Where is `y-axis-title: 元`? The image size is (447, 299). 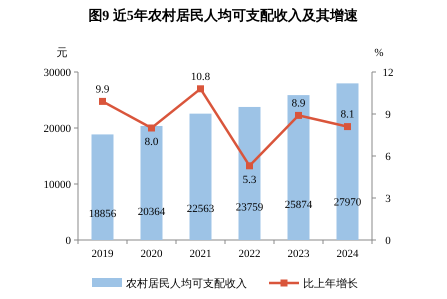 y-axis-title: 元 is located at coordinates (62, 53).